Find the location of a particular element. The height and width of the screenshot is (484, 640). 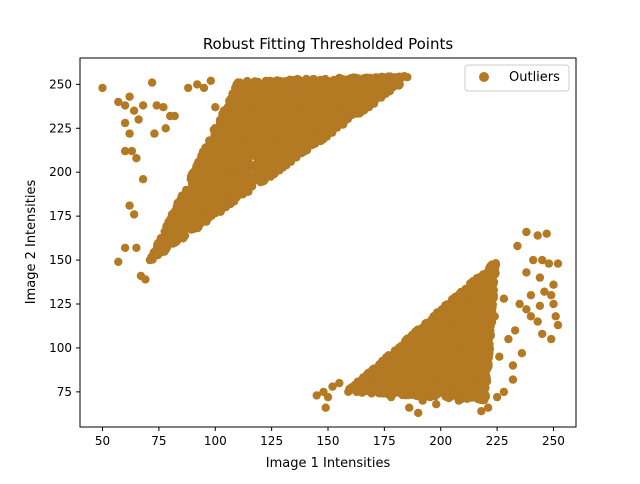

x-tick-label: 100 is located at coordinates (215, 441).